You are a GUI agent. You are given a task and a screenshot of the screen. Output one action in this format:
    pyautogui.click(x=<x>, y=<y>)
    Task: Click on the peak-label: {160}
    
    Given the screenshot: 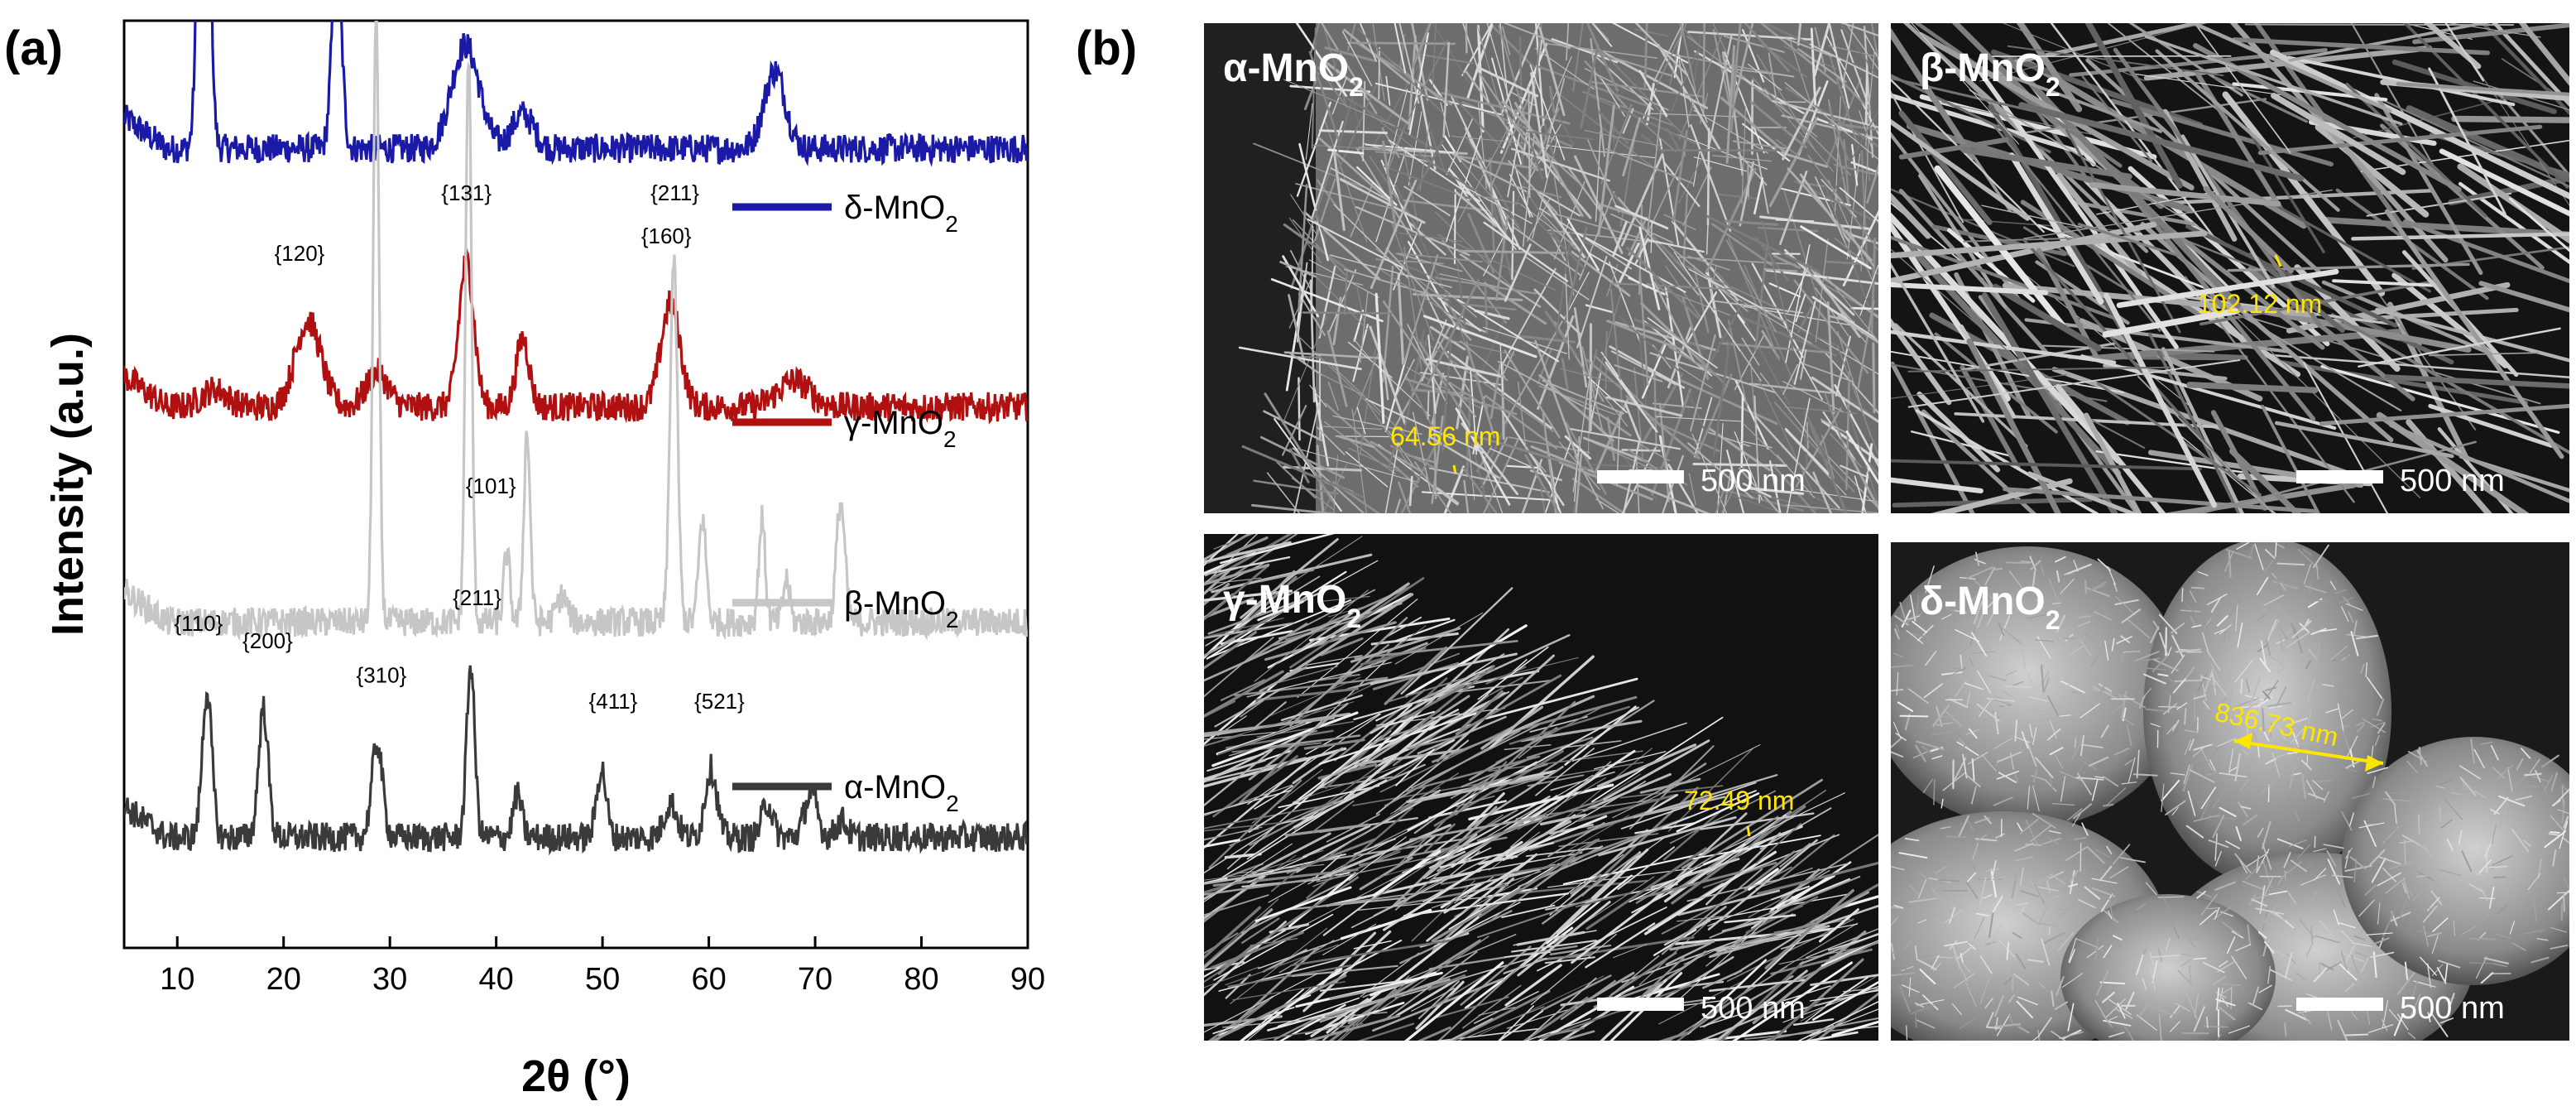 What is the action you would take?
    pyautogui.click(x=667, y=236)
    